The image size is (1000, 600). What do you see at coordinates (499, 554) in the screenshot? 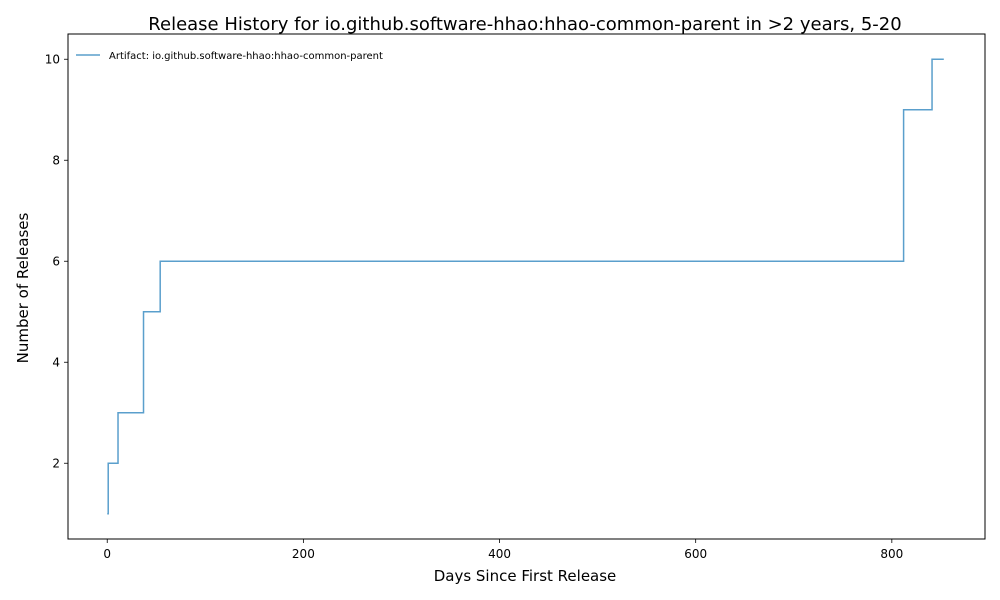
I see `x-tick-label: 400` at bounding box center [499, 554].